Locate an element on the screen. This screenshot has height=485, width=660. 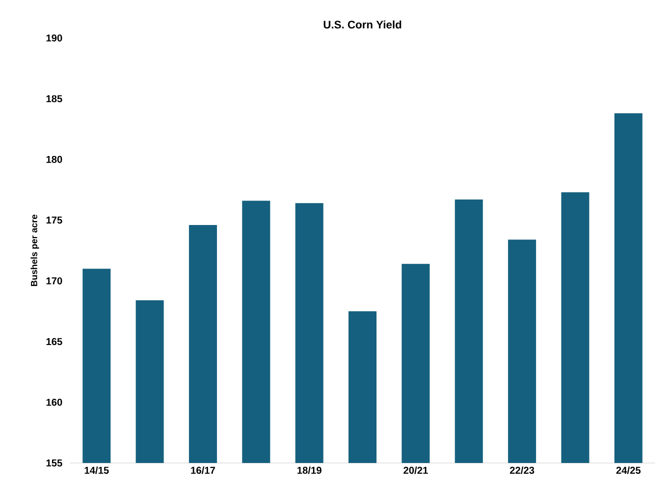
x-tick-label: 20/21 is located at coordinates (416, 470).